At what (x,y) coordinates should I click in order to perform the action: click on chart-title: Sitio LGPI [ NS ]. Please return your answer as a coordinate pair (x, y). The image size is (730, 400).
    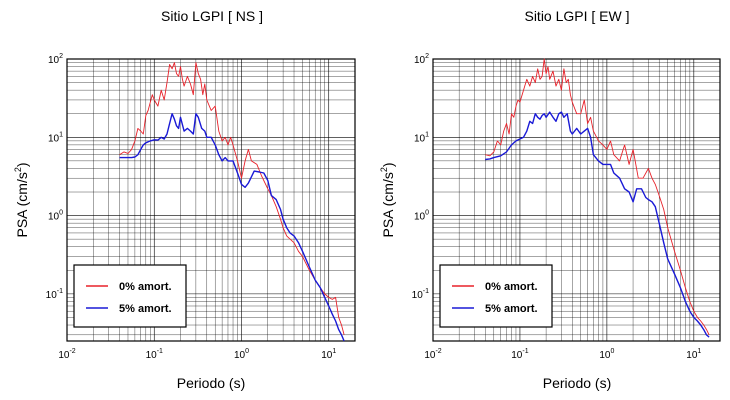
    Looking at the image, I should click on (212, 16).